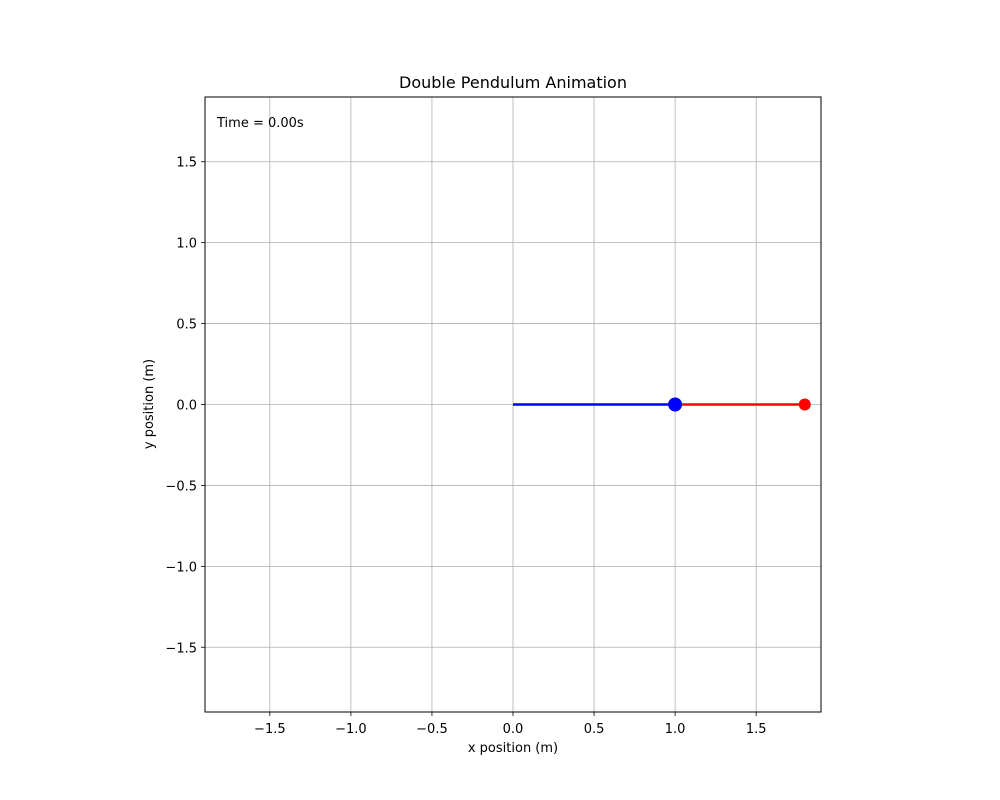  What do you see at coordinates (513, 82) in the screenshot?
I see `chart-title: Double Pendulum Animation` at bounding box center [513, 82].